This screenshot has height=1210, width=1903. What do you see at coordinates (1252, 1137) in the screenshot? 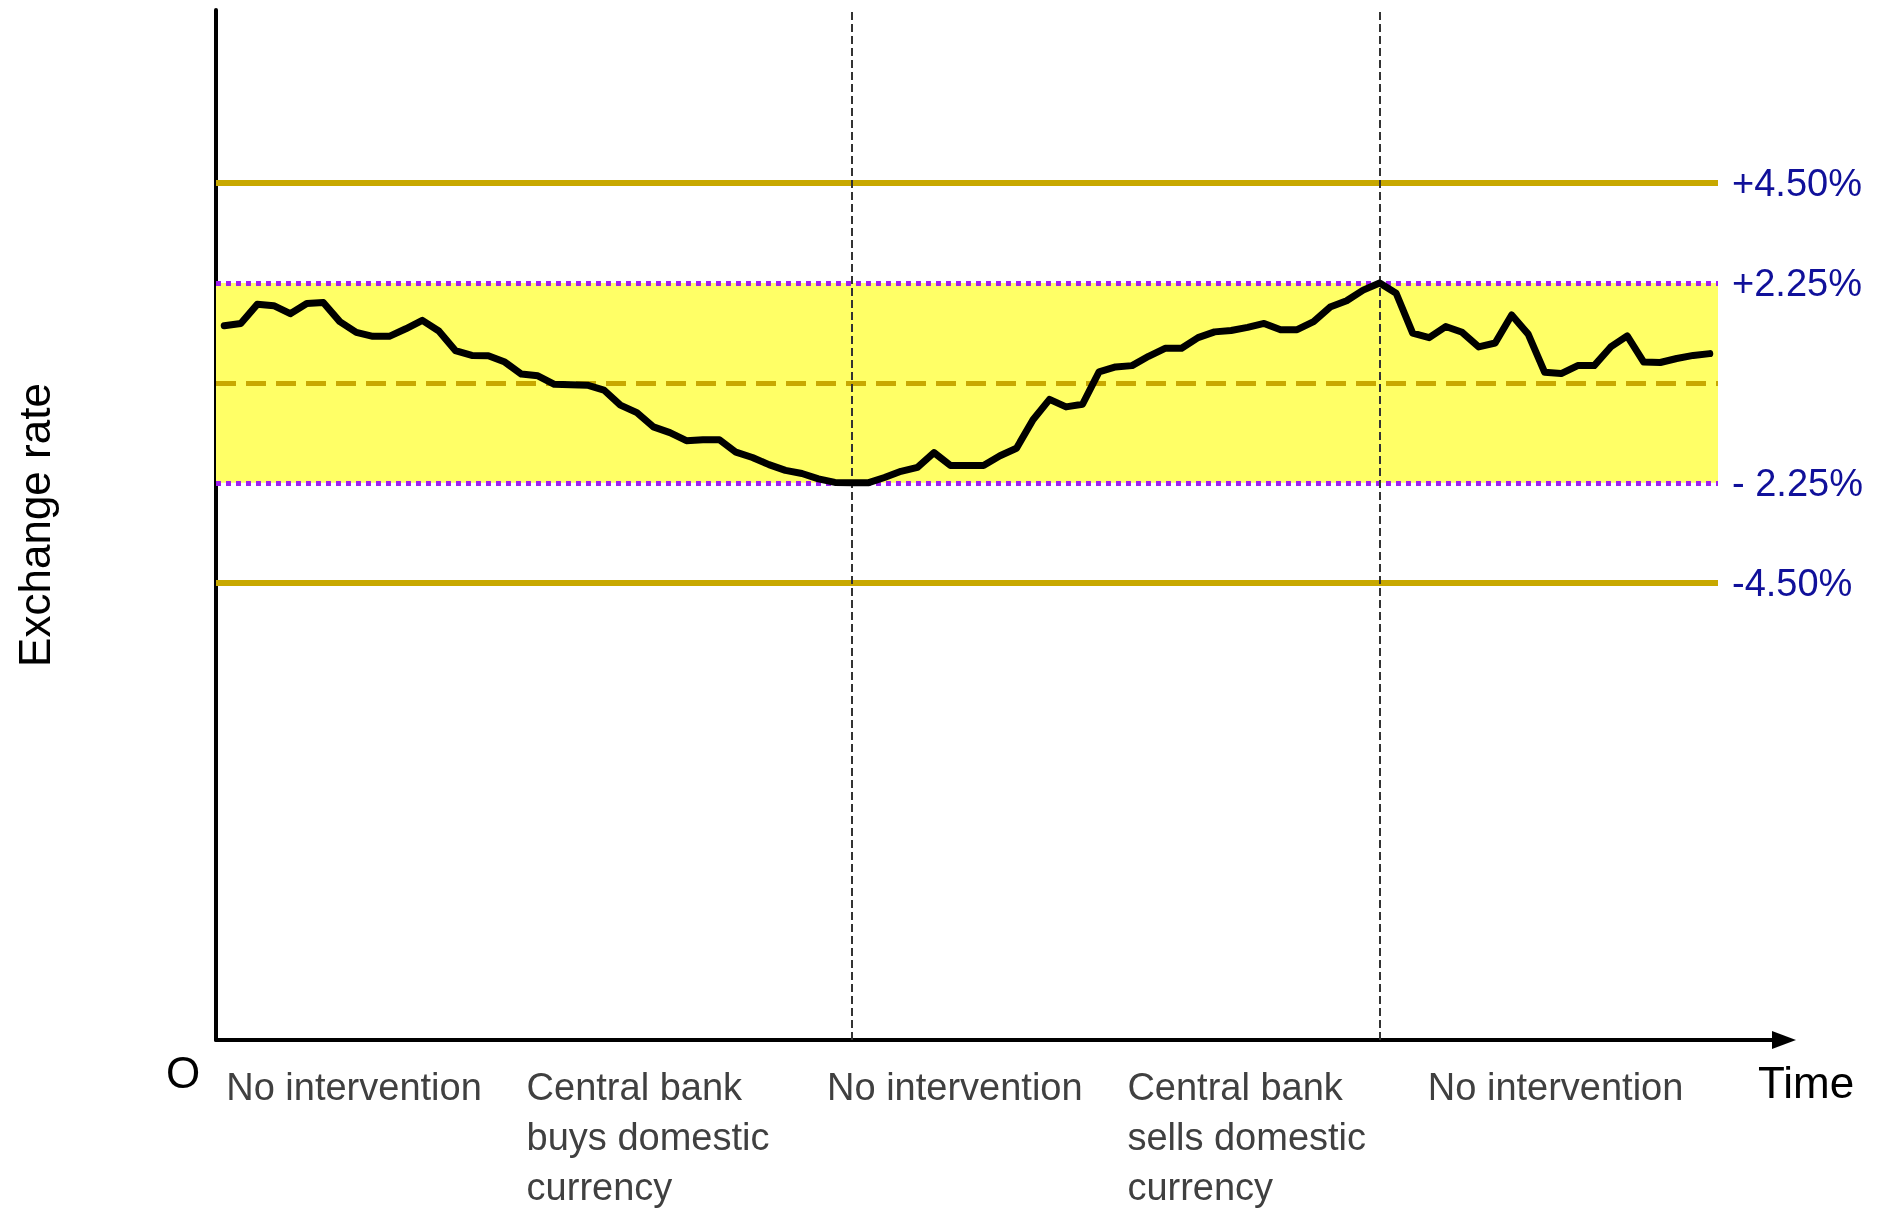
I see `text: Central bank sells domestic currency` at bounding box center [1252, 1137].